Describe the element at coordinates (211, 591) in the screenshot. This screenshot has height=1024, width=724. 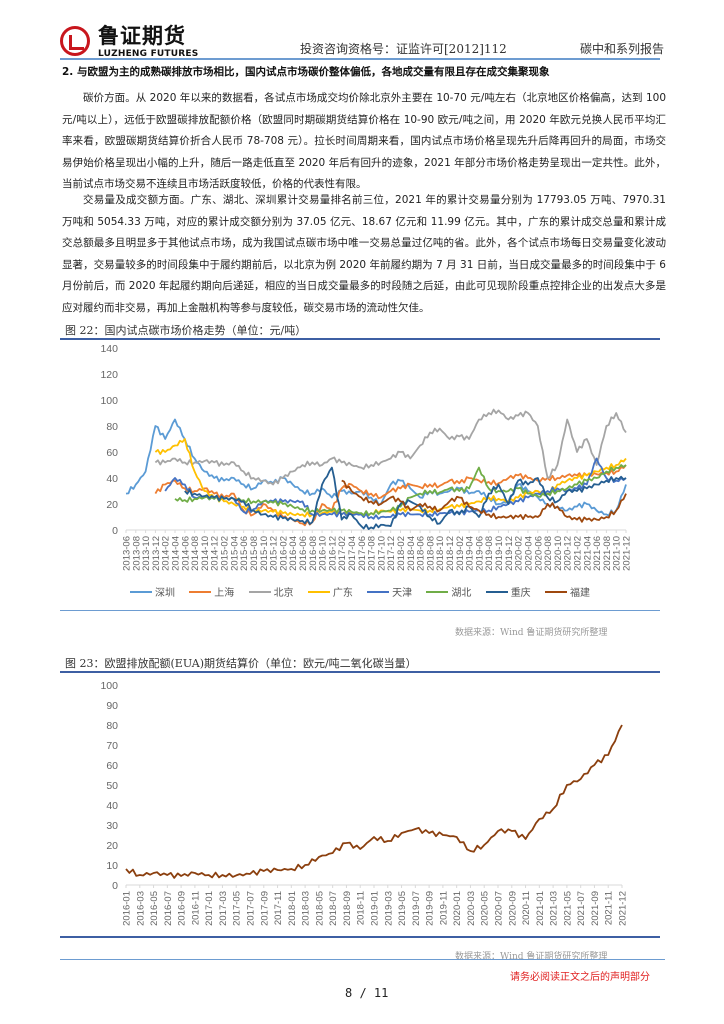
I see `legend-item: 上海` at that location.